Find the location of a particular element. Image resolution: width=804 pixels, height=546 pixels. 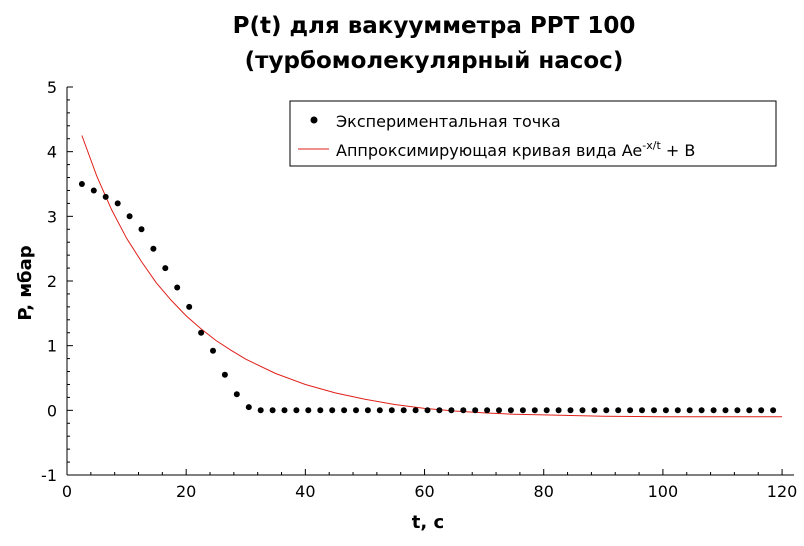

chart-subtitle: (турбомолекулярный насос) is located at coordinates (434, 61).